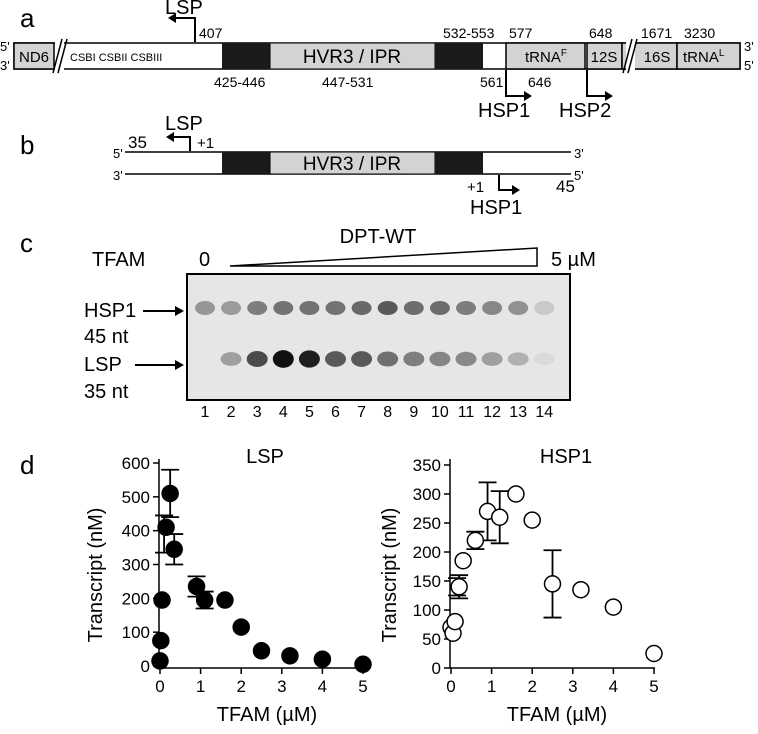  What do you see at coordinates (136, 463) in the screenshot?
I see `y-tick-label: 600` at bounding box center [136, 463].